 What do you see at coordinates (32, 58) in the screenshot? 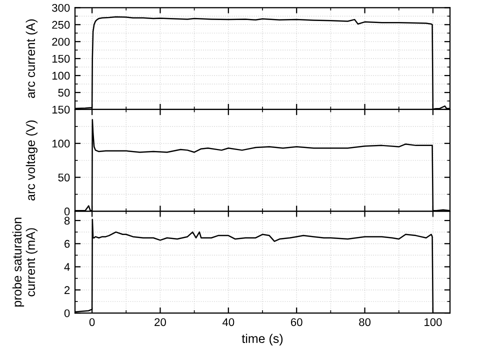
I see `y-axis-title: arc current (A)` at bounding box center [32, 58].